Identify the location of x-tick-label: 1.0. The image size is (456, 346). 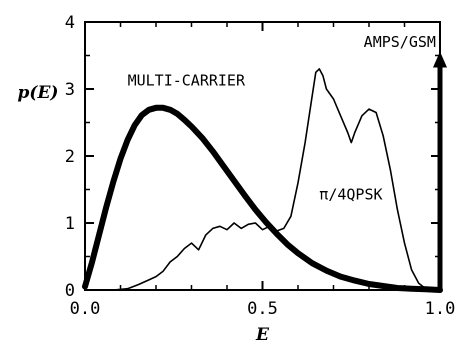
(440, 309).